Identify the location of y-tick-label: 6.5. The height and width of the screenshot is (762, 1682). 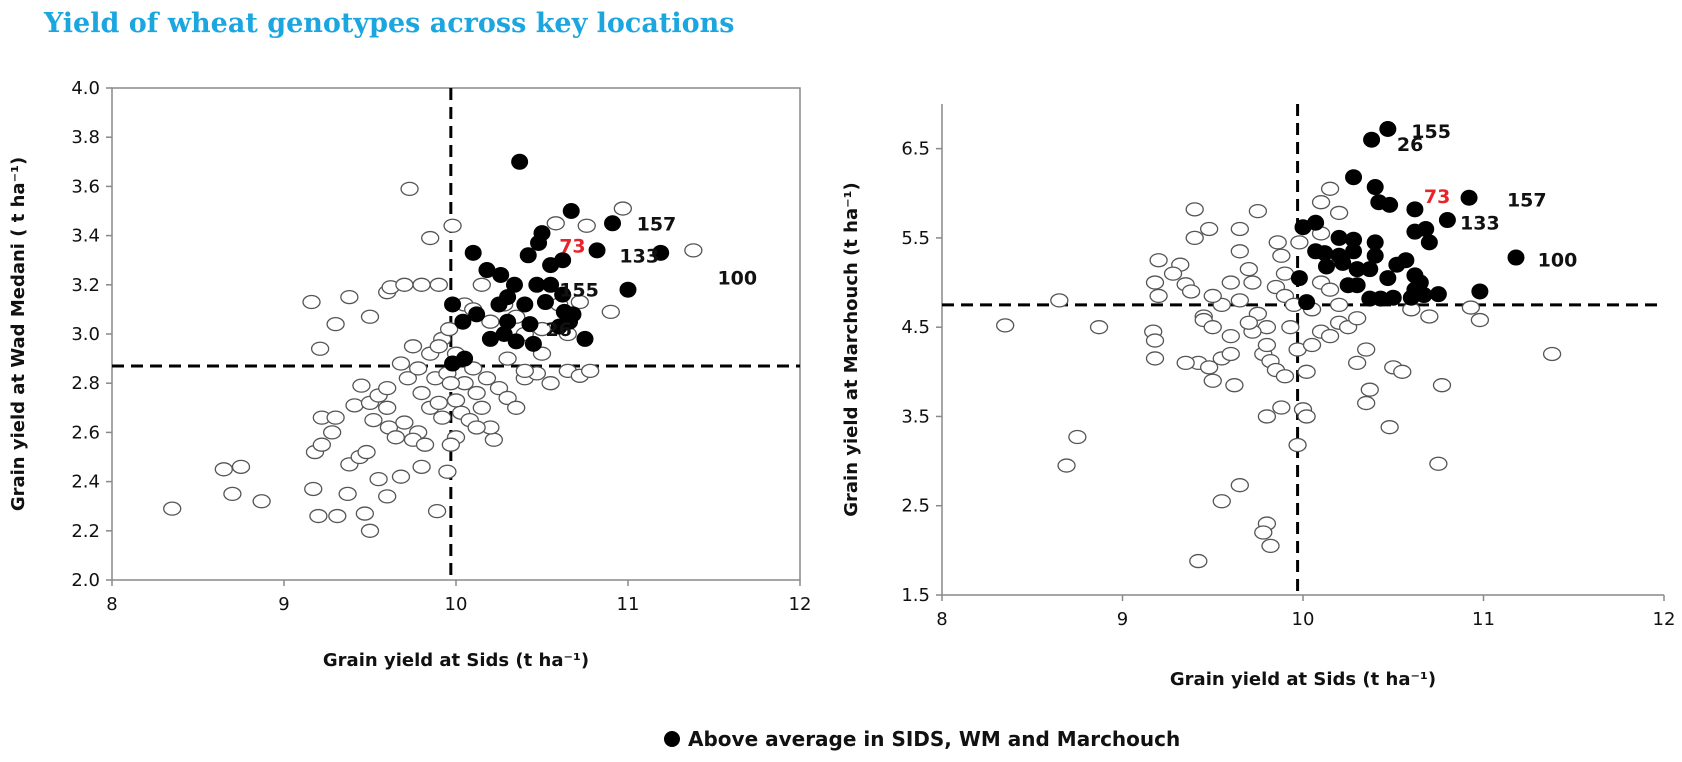
(915, 149).